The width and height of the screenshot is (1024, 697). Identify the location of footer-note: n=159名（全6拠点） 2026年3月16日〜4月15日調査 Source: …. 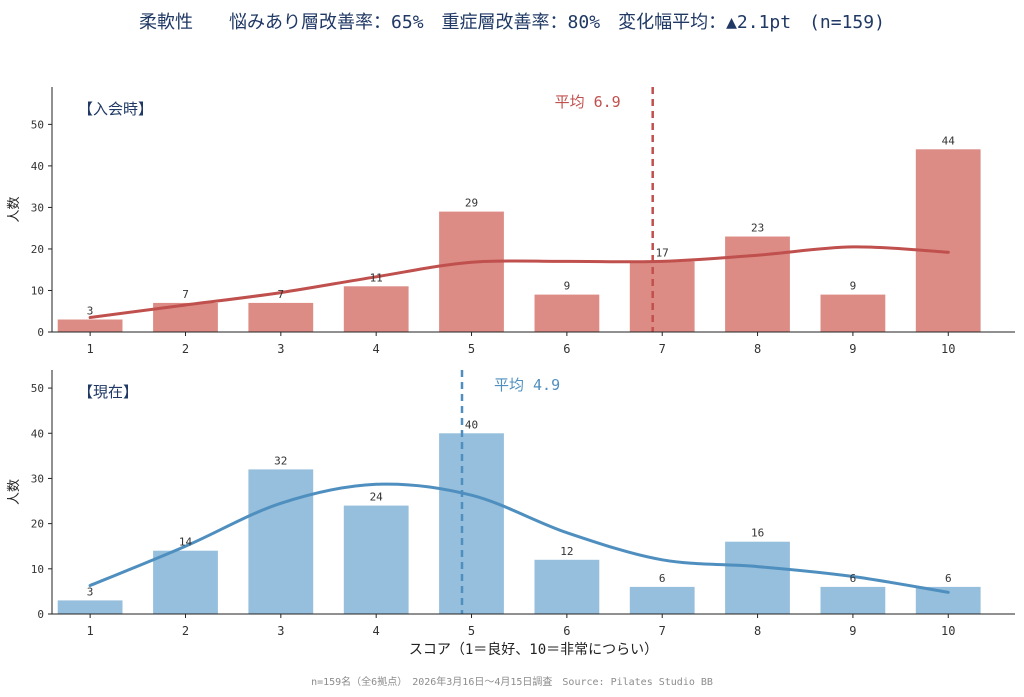
(512, 682).